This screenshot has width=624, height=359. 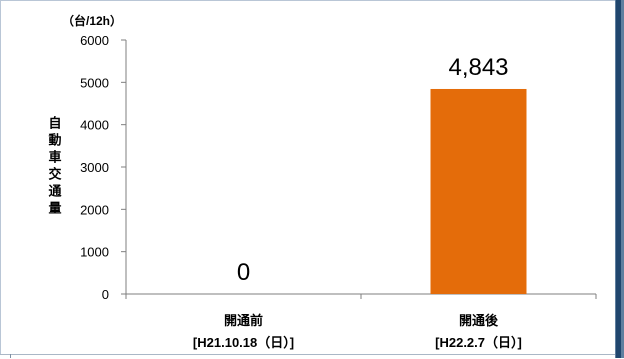 What do you see at coordinates (54, 208) in the screenshot?
I see `y-axis-title-char: 量` at bounding box center [54, 208].